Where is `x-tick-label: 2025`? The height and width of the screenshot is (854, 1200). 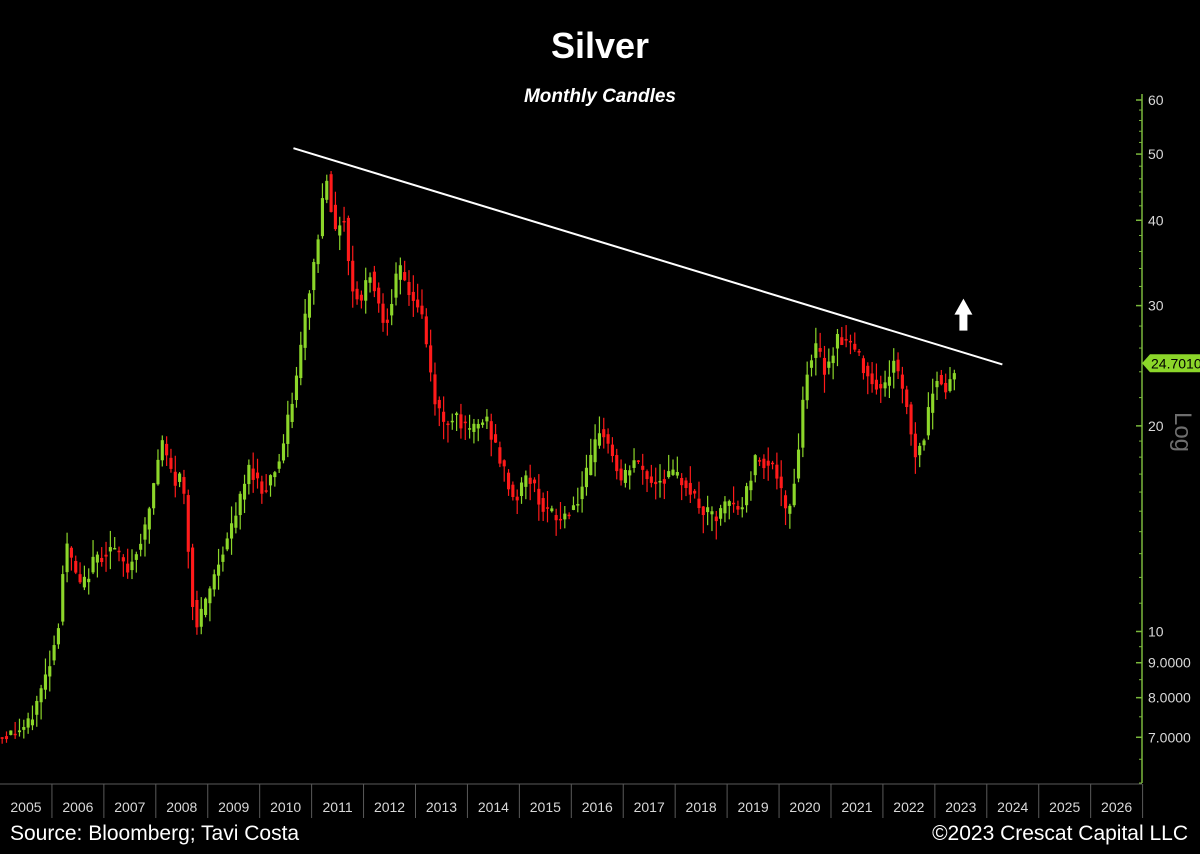 x-tick-label: 2025 is located at coordinates (1064, 807).